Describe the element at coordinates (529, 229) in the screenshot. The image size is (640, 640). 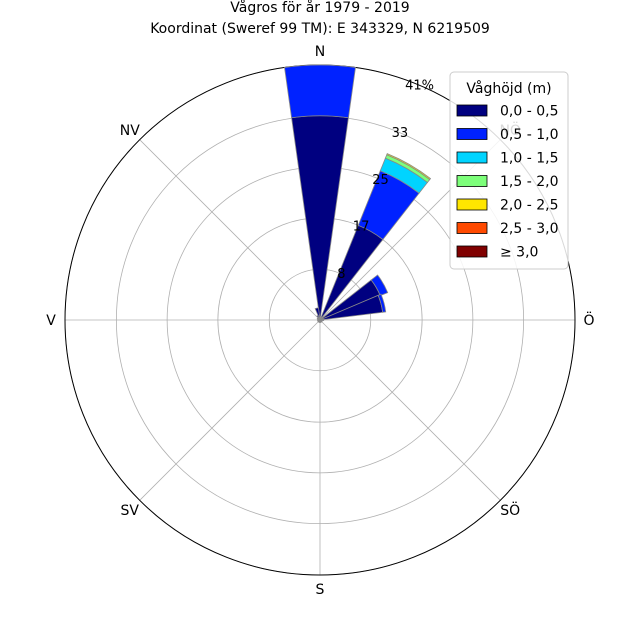
I see `legend-label-5: 2,5 - 3,0` at that location.